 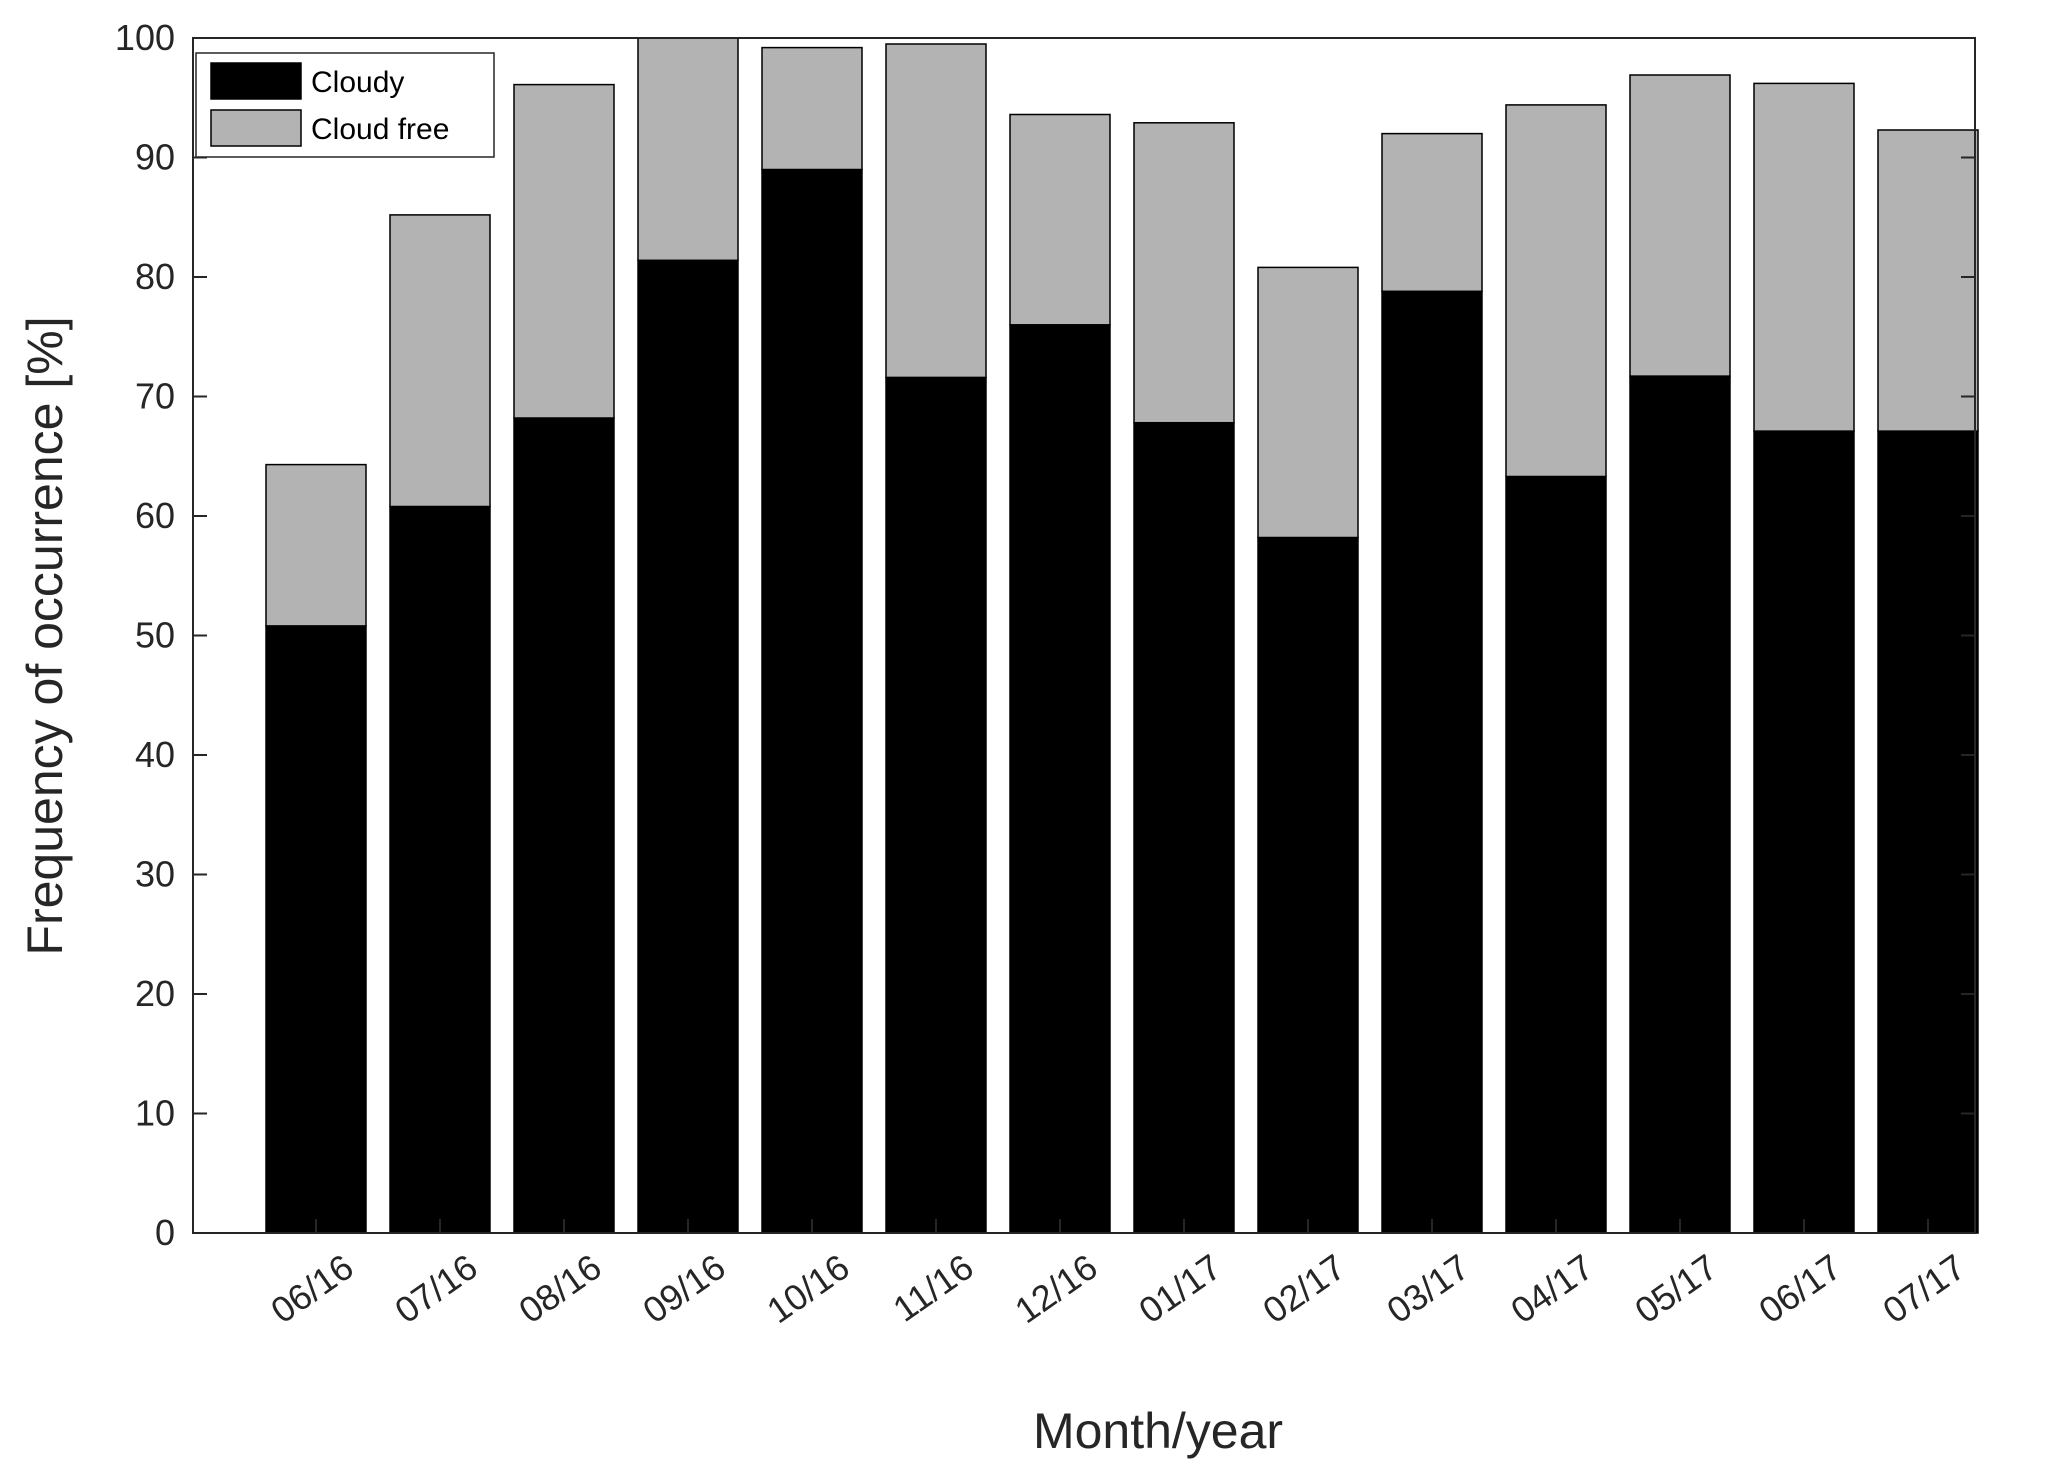 I want to click on y-tick-label: 30, so click(x=155, y=874).